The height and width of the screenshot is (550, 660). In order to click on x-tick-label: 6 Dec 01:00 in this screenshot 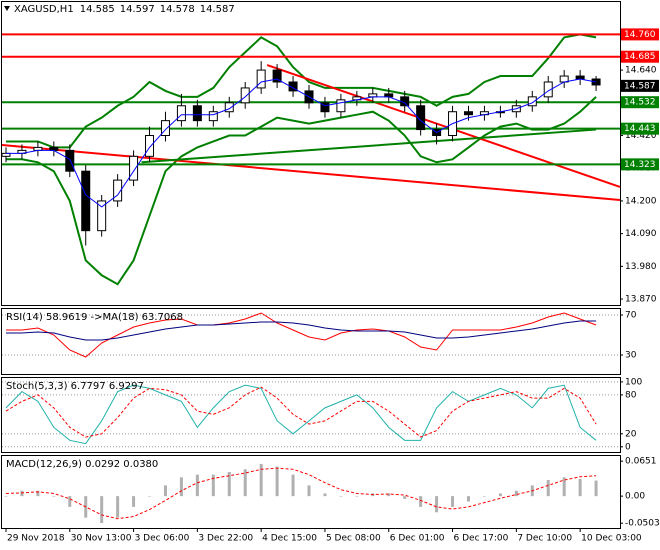, I will do `click(417, 539)`.